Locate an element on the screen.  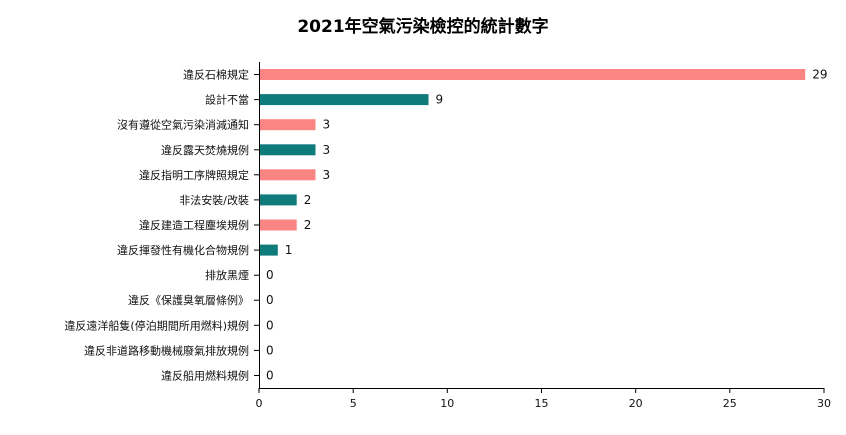
category-label: 違反遠洋船隻(停泊期間所用燃料)規例 is located at coordinates (156, 325).